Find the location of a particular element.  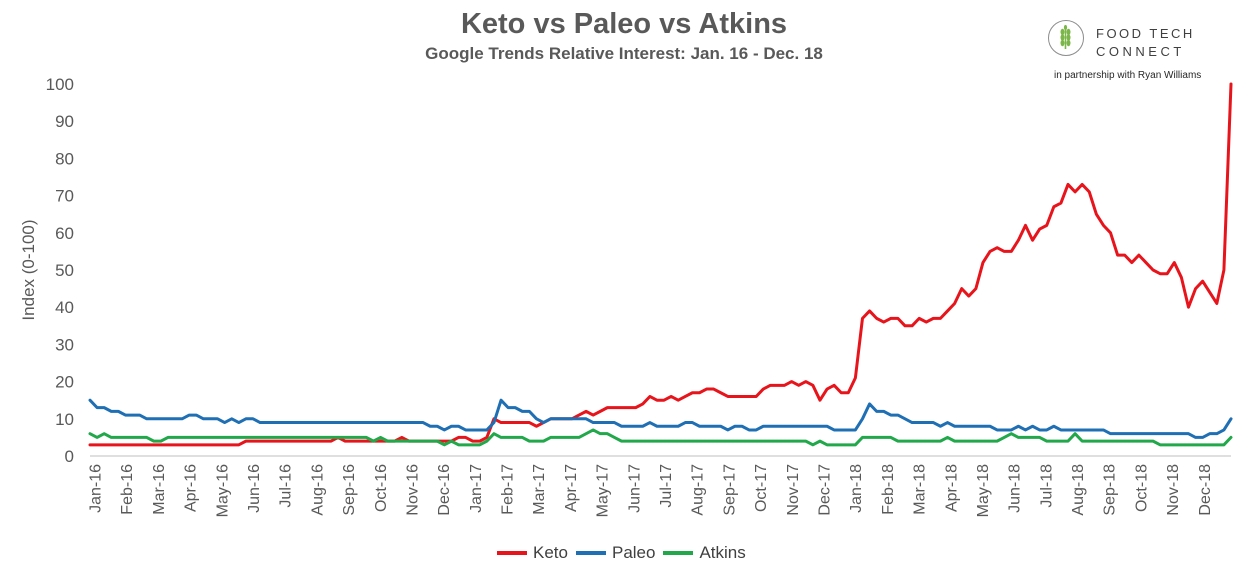

y-tick-label: 20 is located at coordinates (64, 382).